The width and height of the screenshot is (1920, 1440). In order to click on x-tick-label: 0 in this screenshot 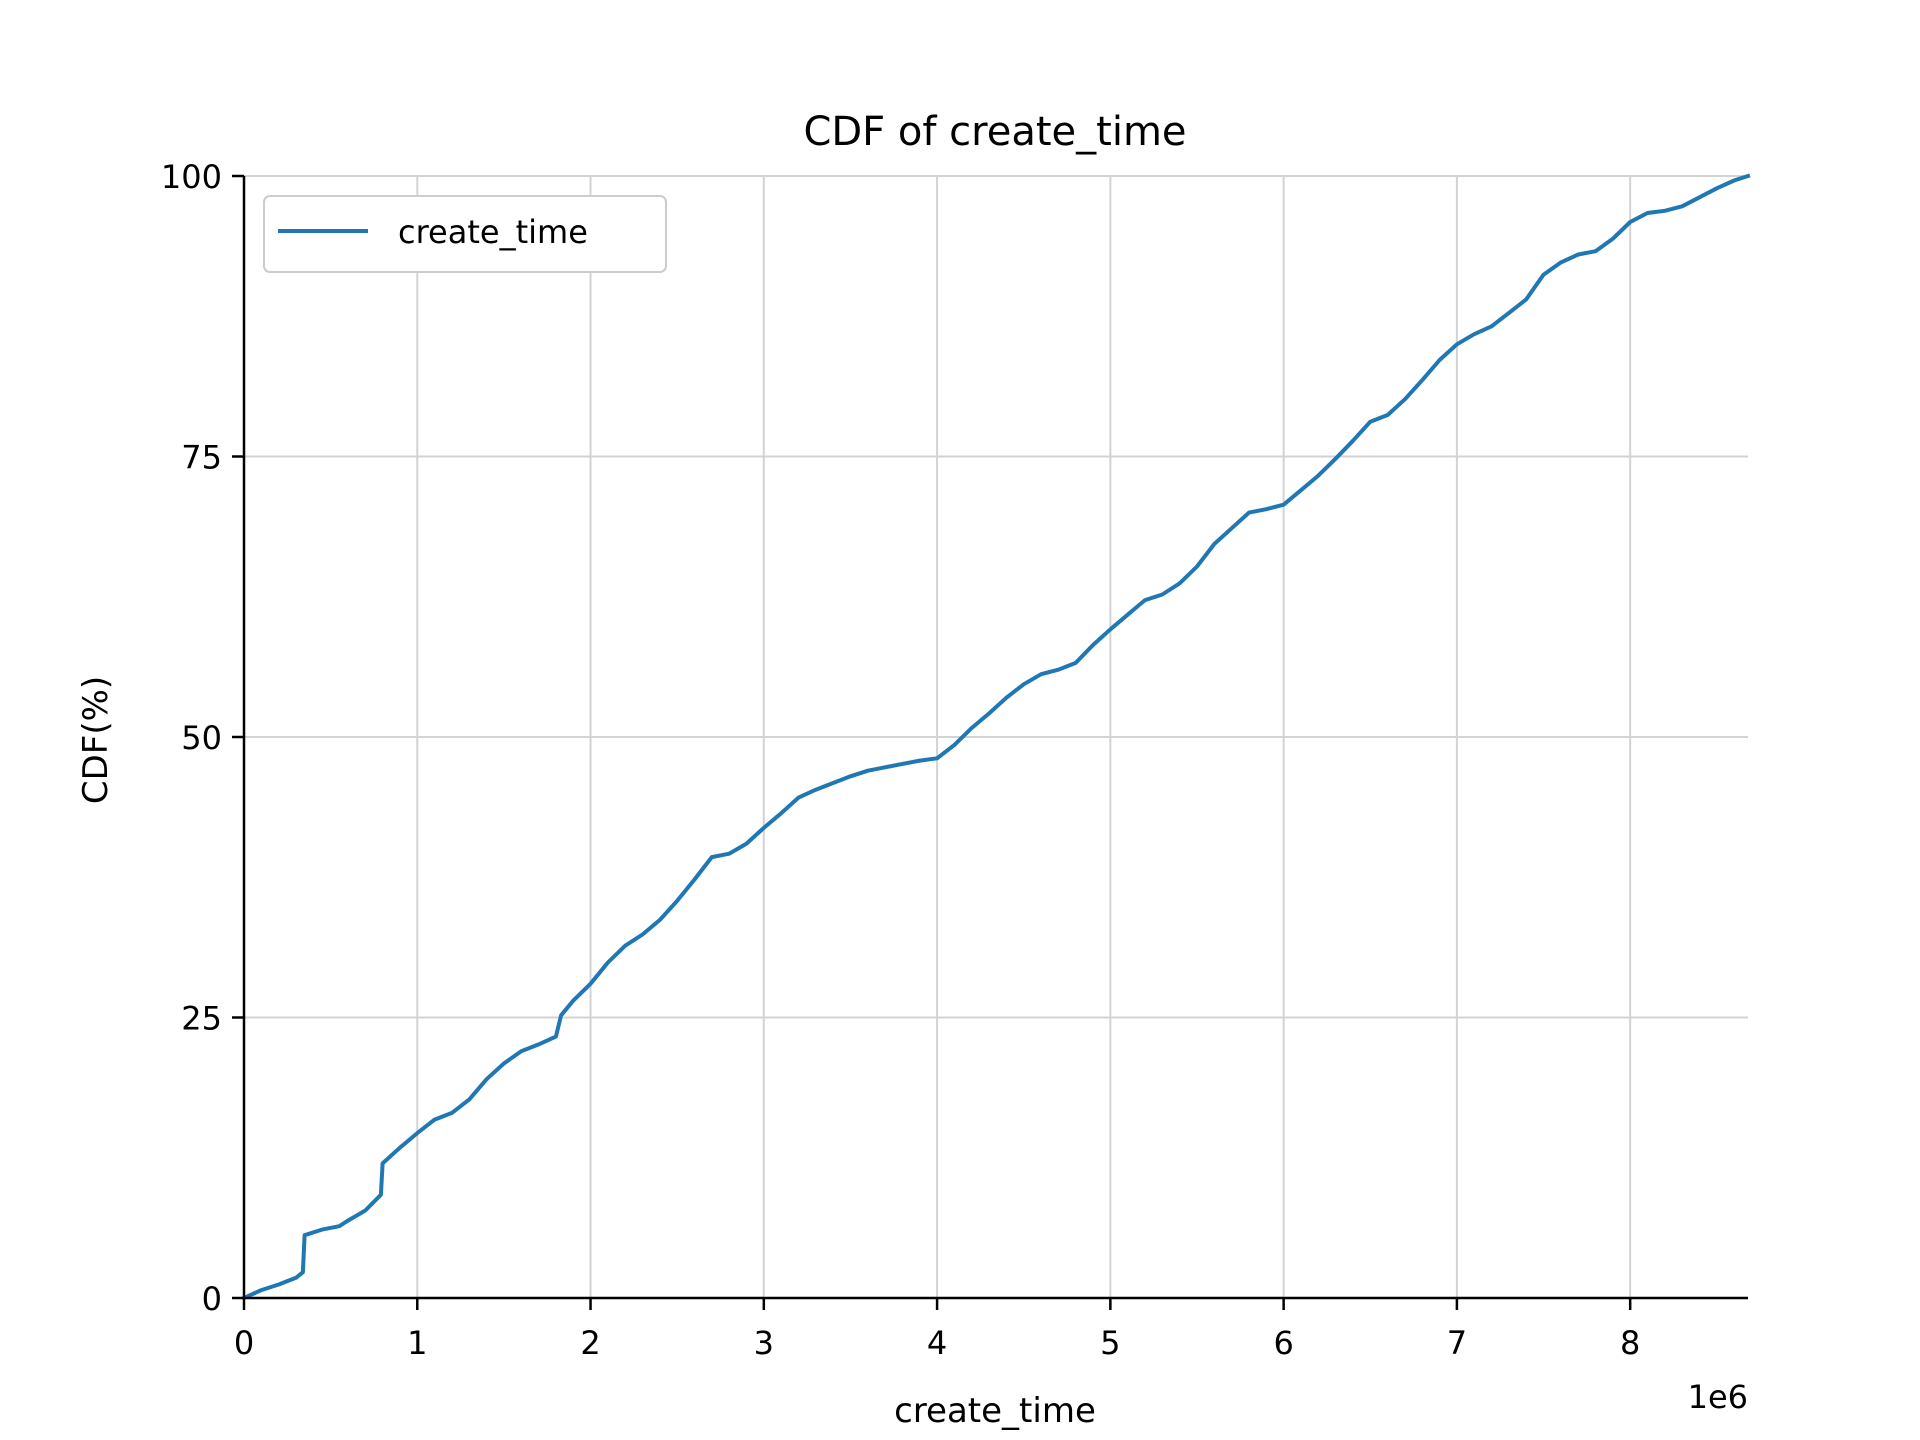, I will do `click(244, 1343)`.